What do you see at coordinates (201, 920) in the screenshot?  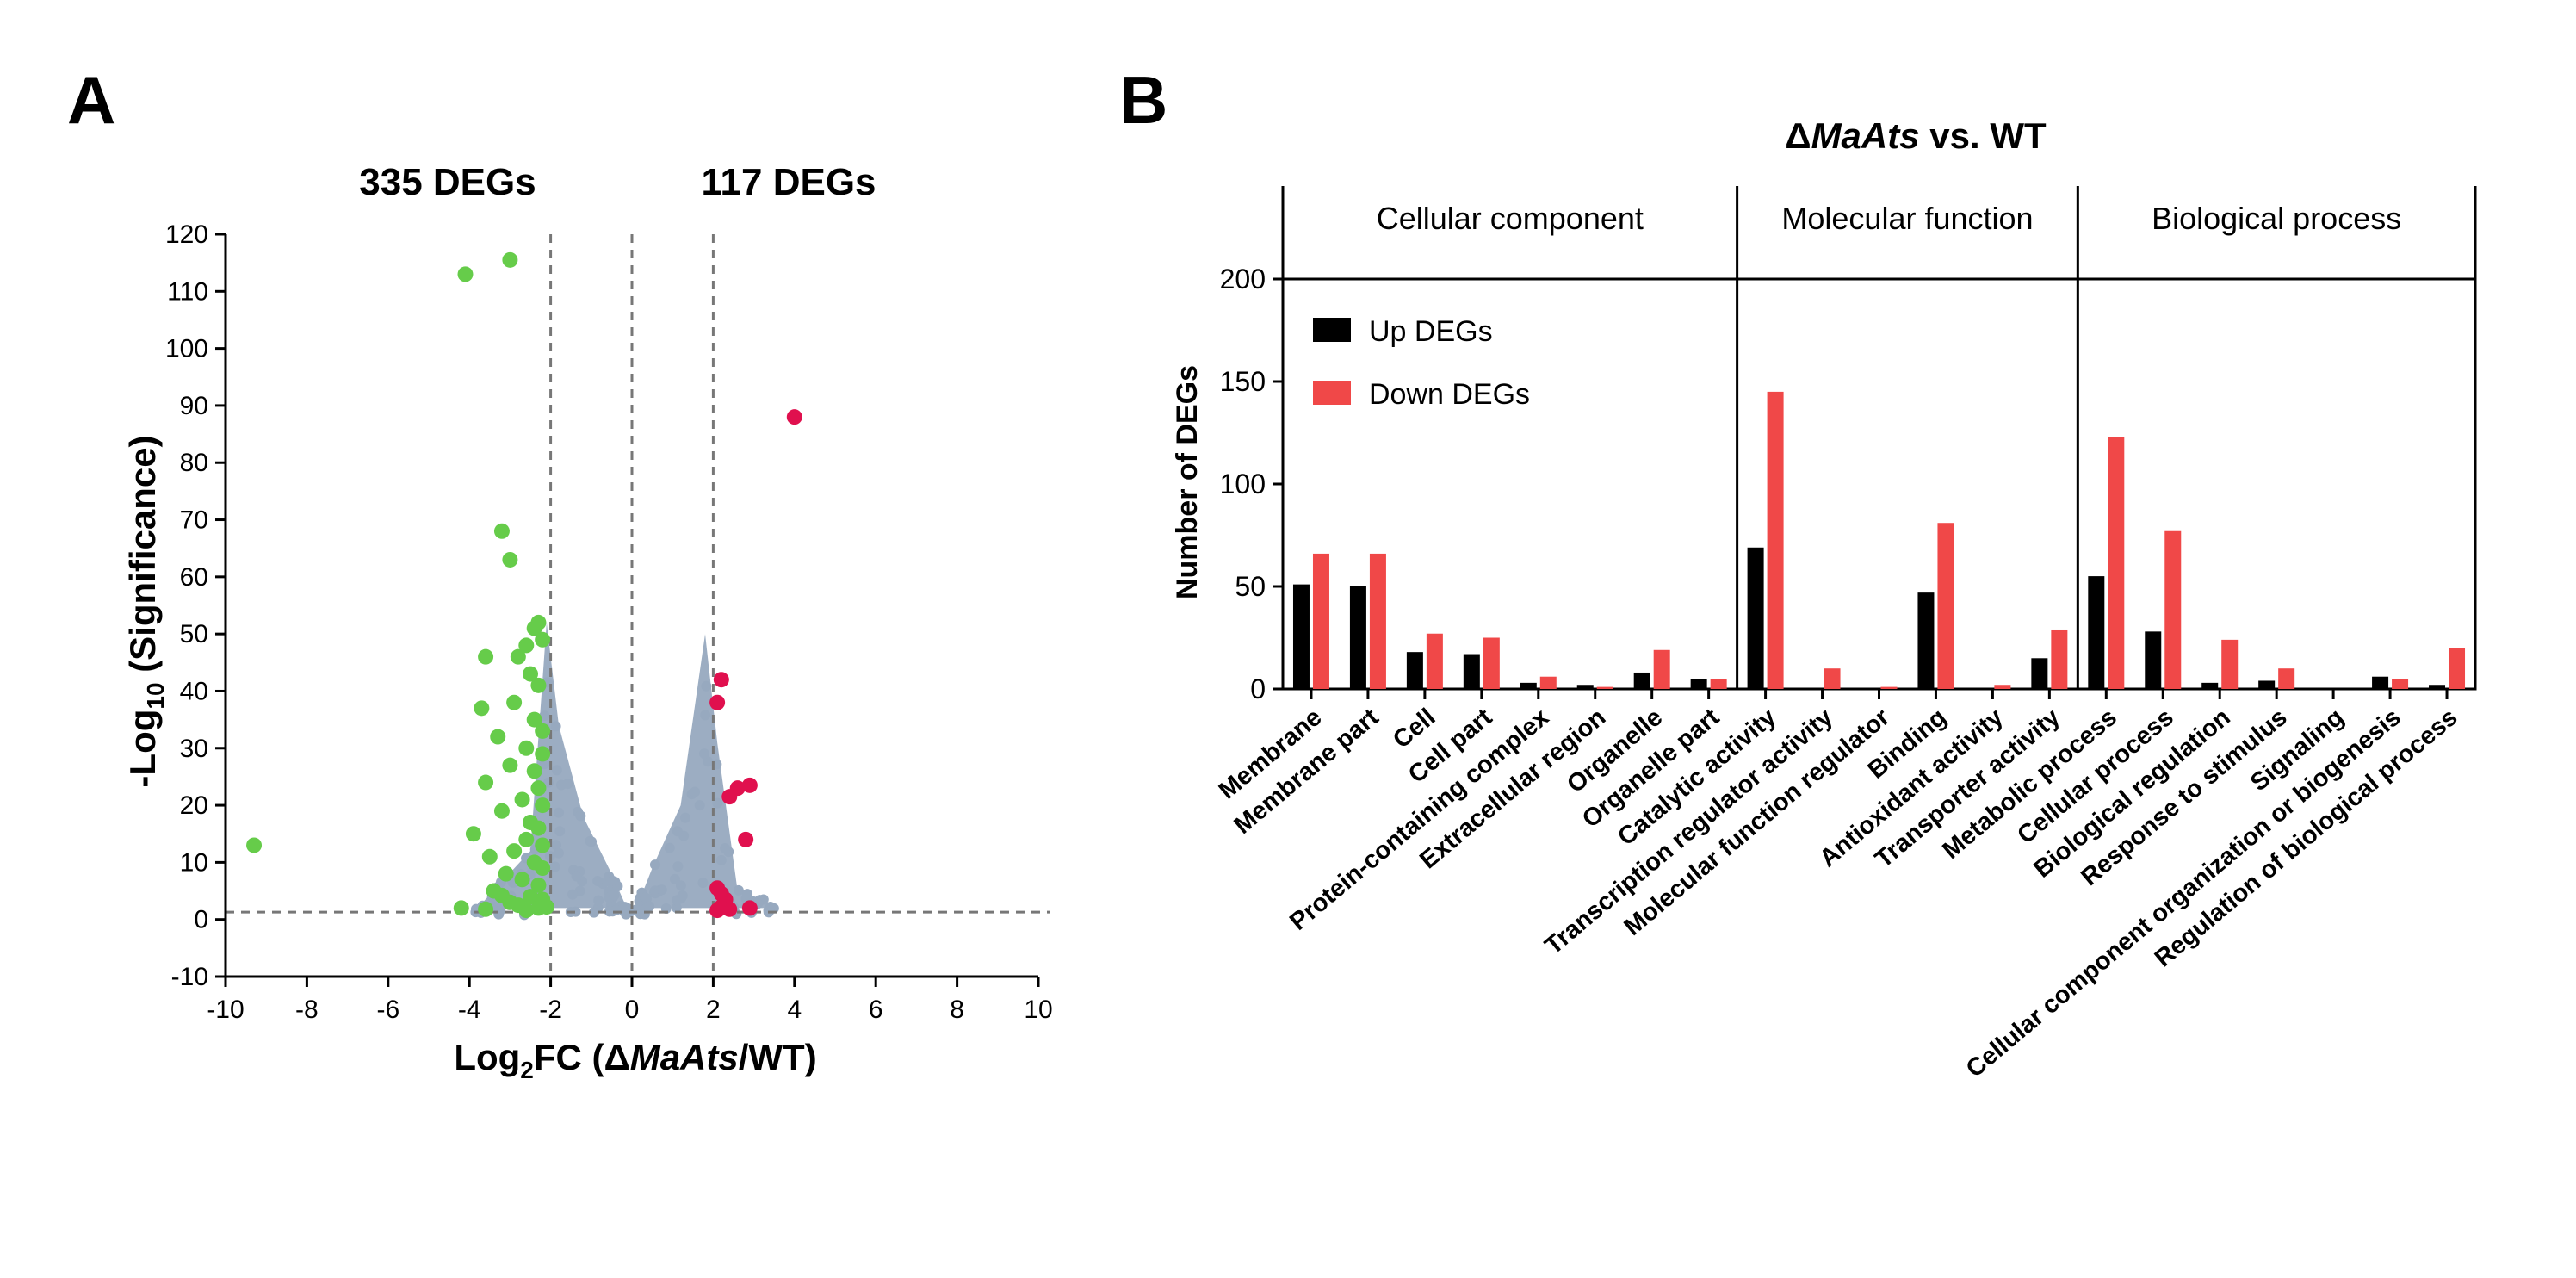 I see `y-tick-label: 0` at bounding box center [201, 920].